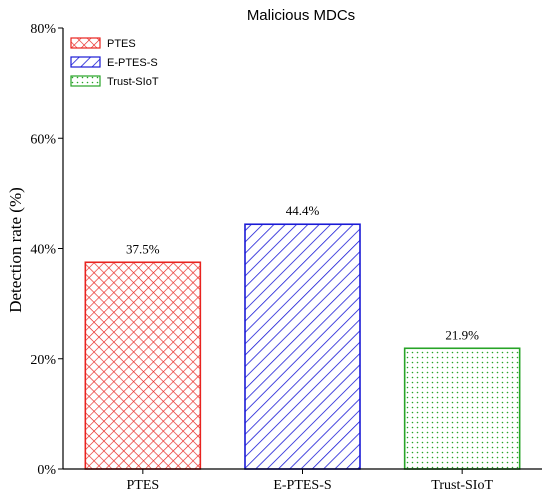 The height and width of the screenshot is (497, 550). Describe the element at coordinates (143, 248) in the screenshot. I see `bar-value-label: 37.5%` at that location.